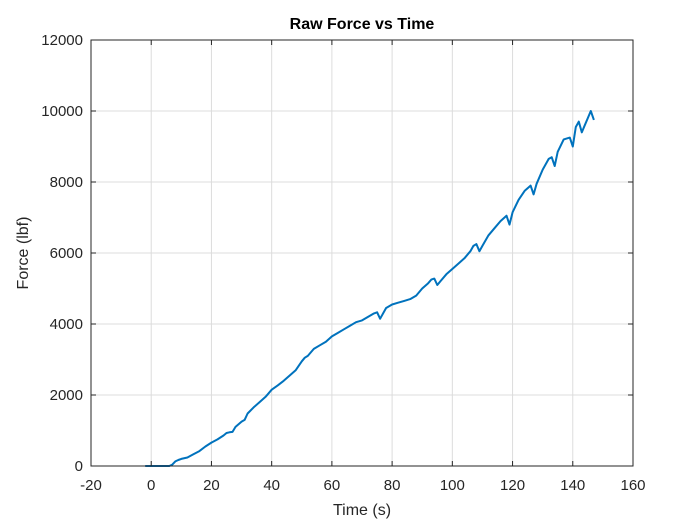 The width and height of the screenshot is (700, 525). Describe the element at coordinates (632, 485) in the screenshot. I see `x-tick-label: 160` at that location.